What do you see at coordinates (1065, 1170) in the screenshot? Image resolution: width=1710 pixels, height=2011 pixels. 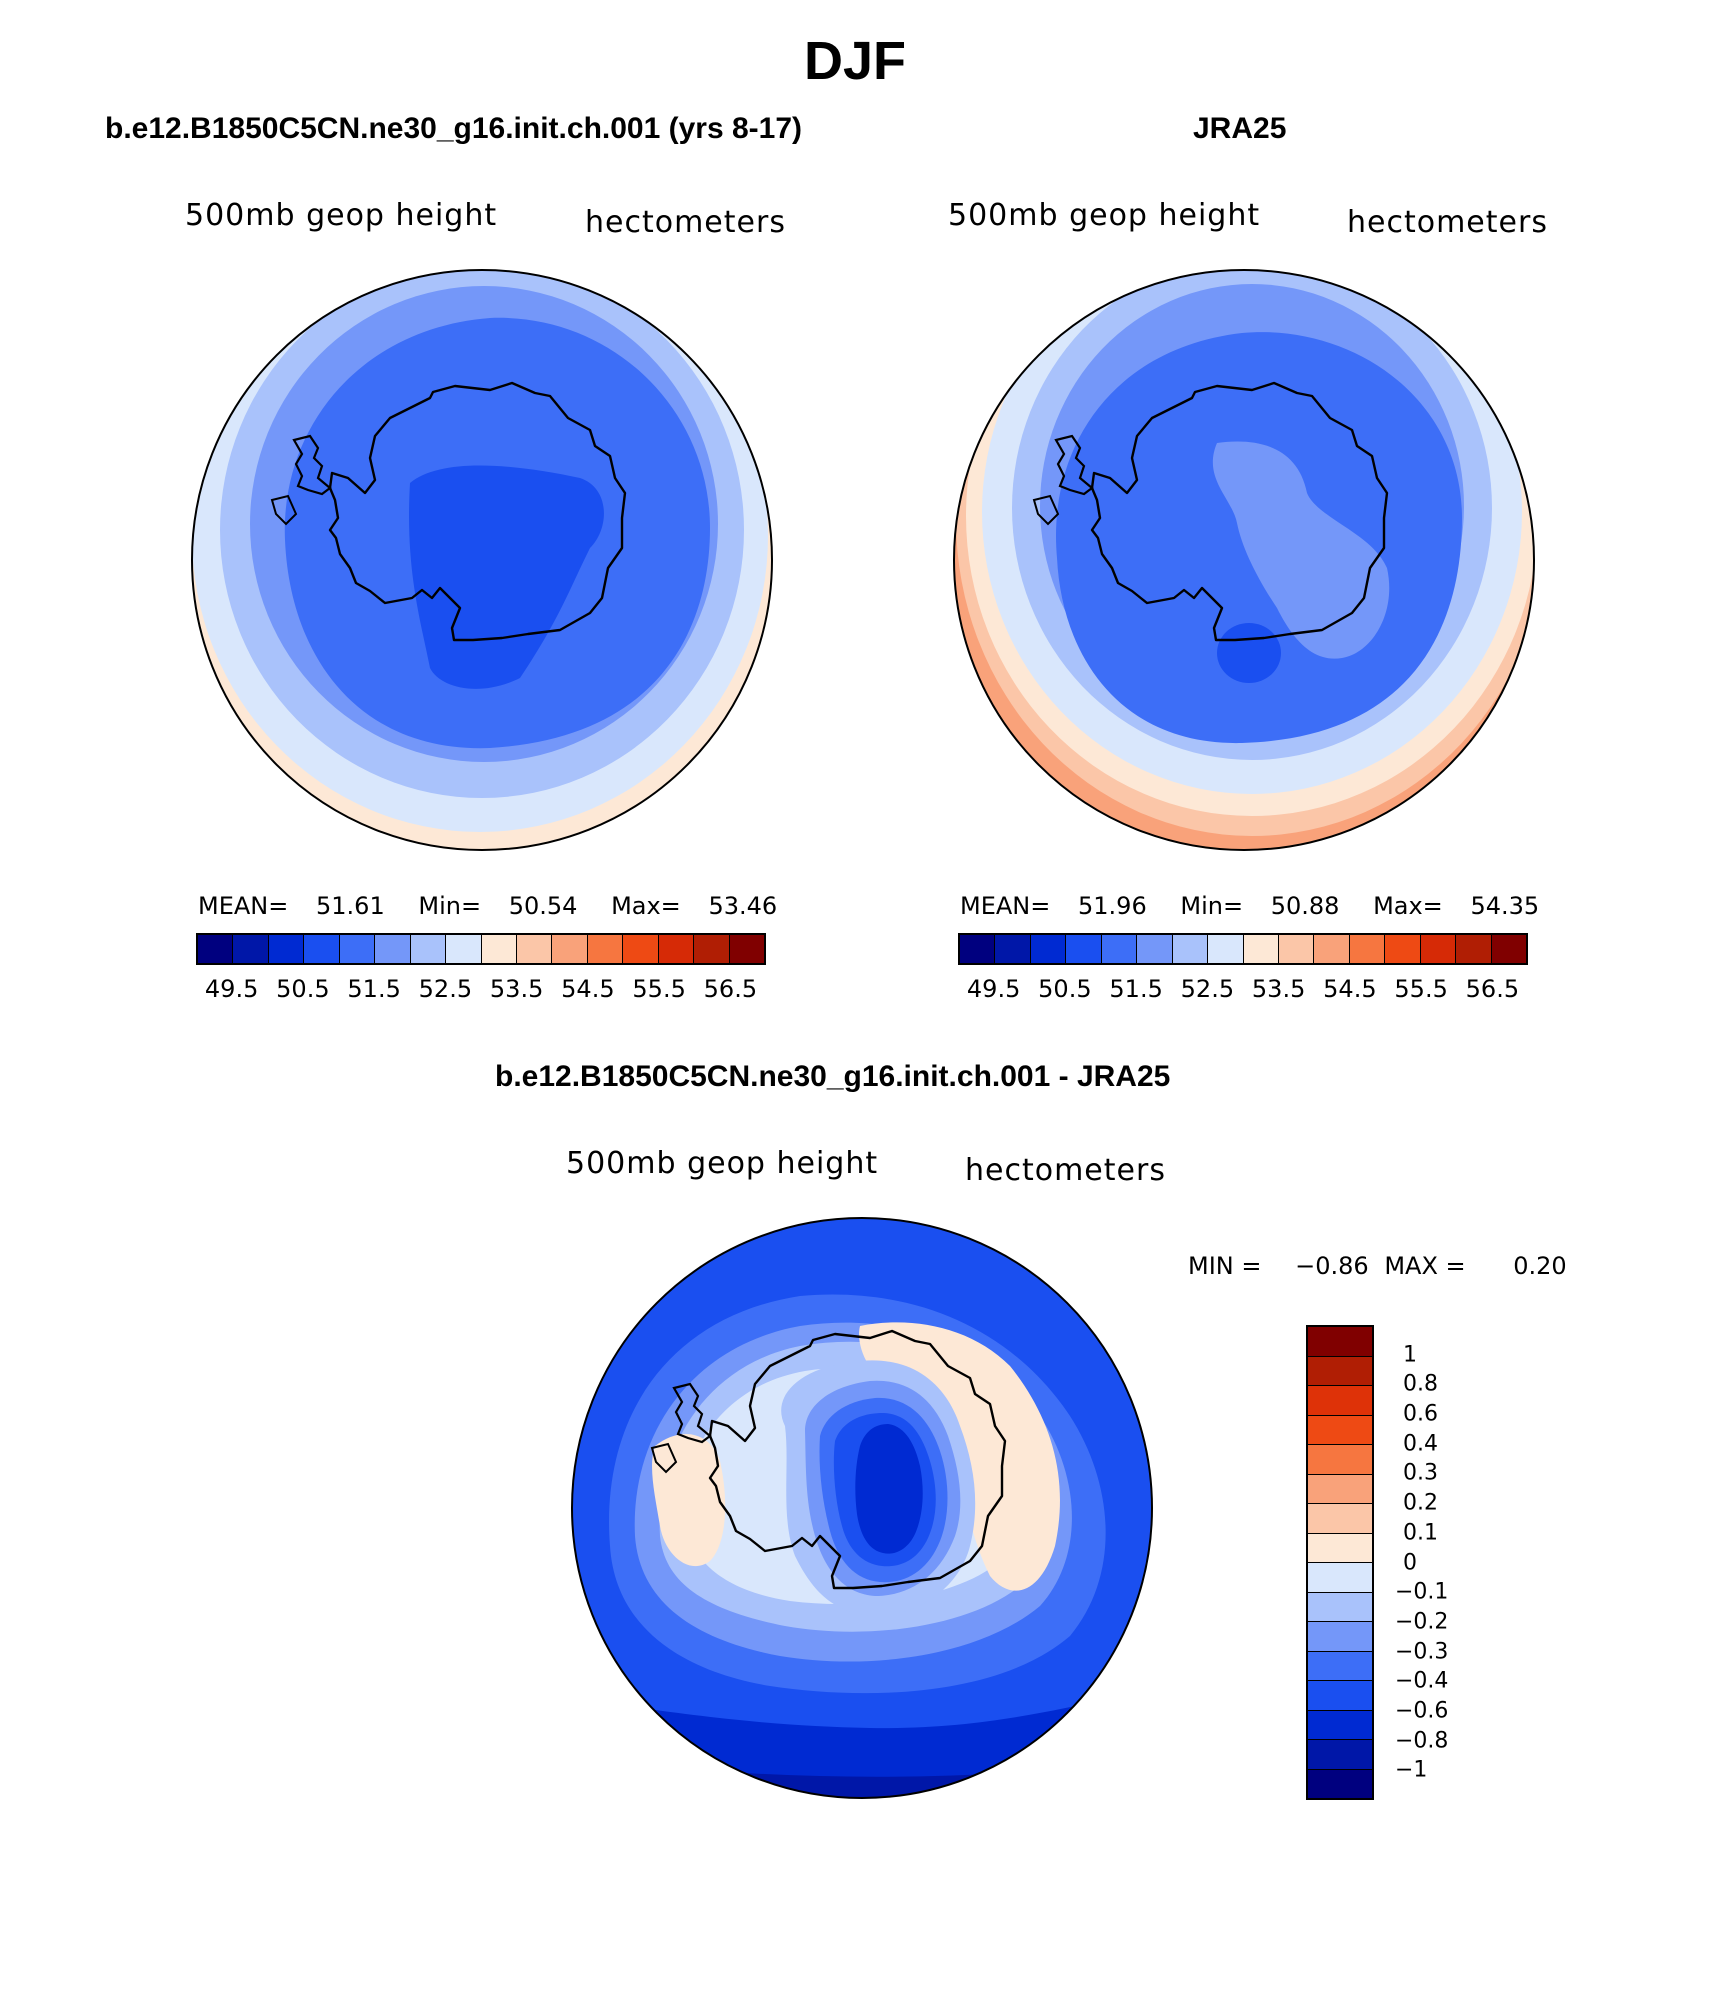 I see `diff-units-label: hectometers` at bounding box center [1065, 1170].